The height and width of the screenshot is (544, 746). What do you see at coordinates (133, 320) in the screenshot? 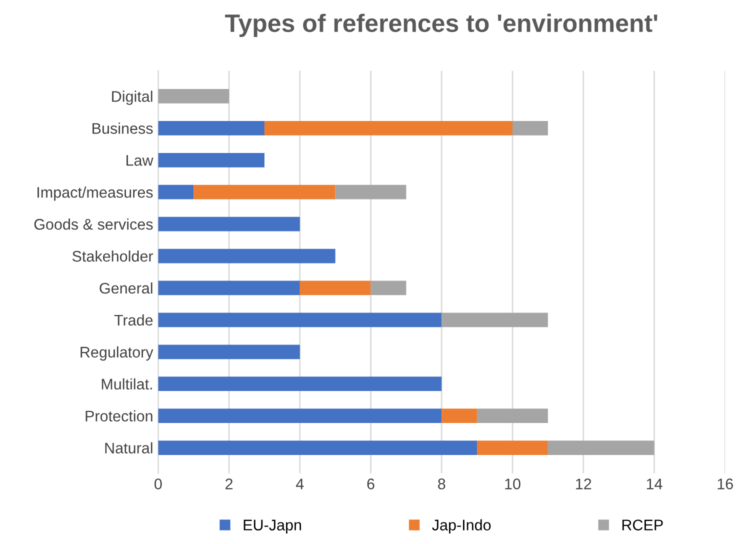
I see `y-tick-label: Trade` at bounding box center [133, 320].